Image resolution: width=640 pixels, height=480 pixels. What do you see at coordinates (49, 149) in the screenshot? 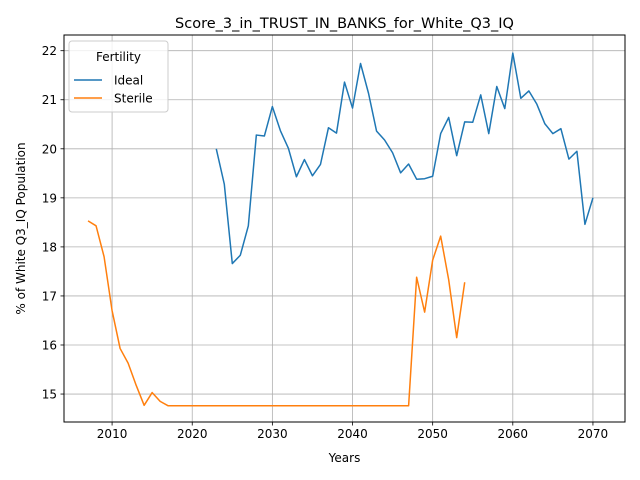
I see `y-tick-label: 20` at bounding box center [49, 149].